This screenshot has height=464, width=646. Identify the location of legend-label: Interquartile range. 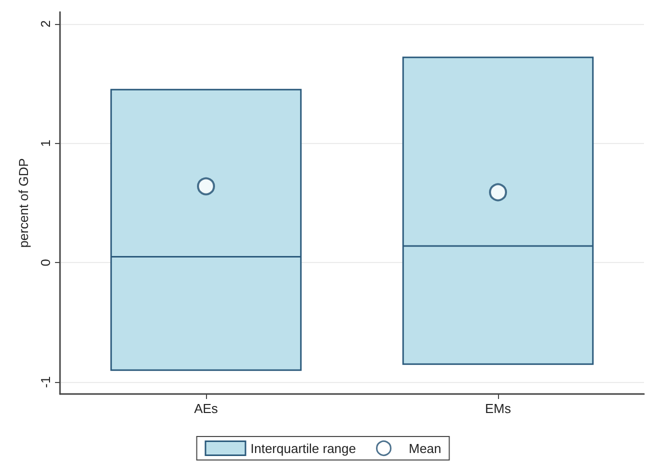
(303, 448).